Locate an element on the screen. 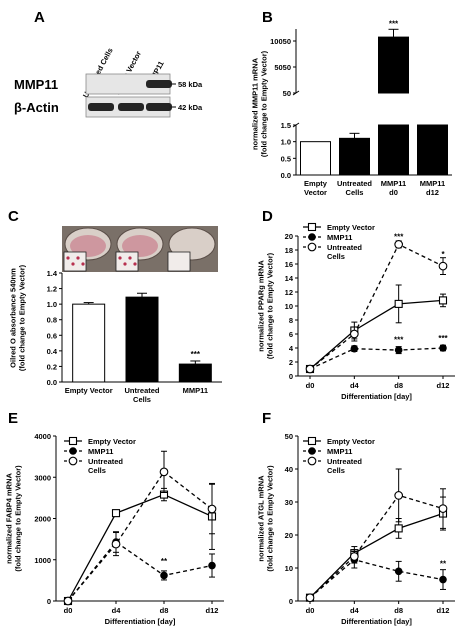  y-tick-label: 0.0 is located at coordinates (286, 175).